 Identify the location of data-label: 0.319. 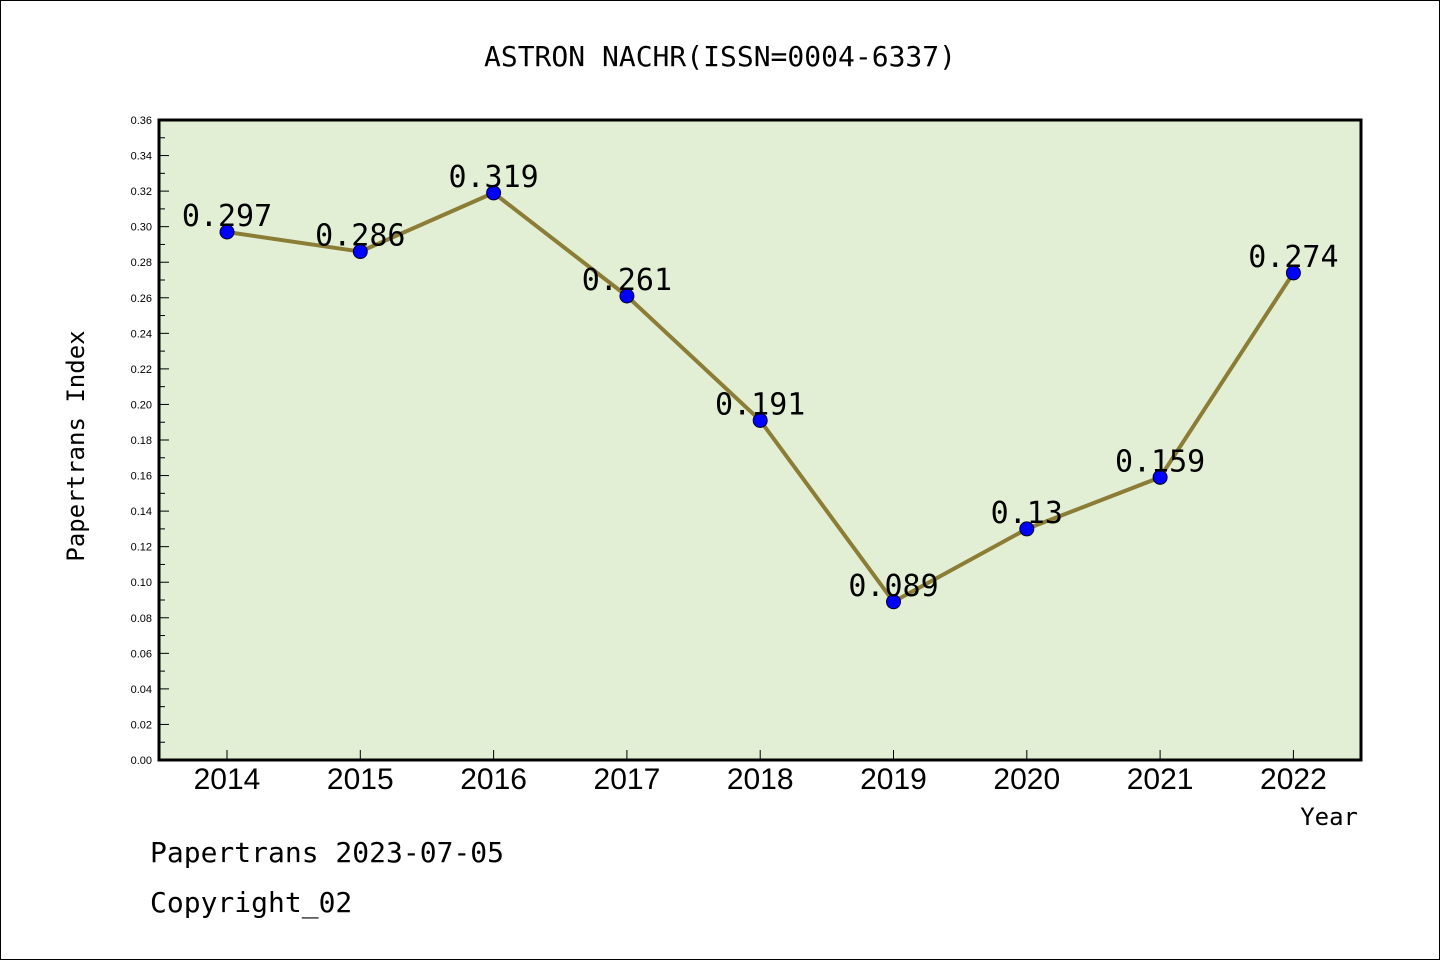
(493, 177).